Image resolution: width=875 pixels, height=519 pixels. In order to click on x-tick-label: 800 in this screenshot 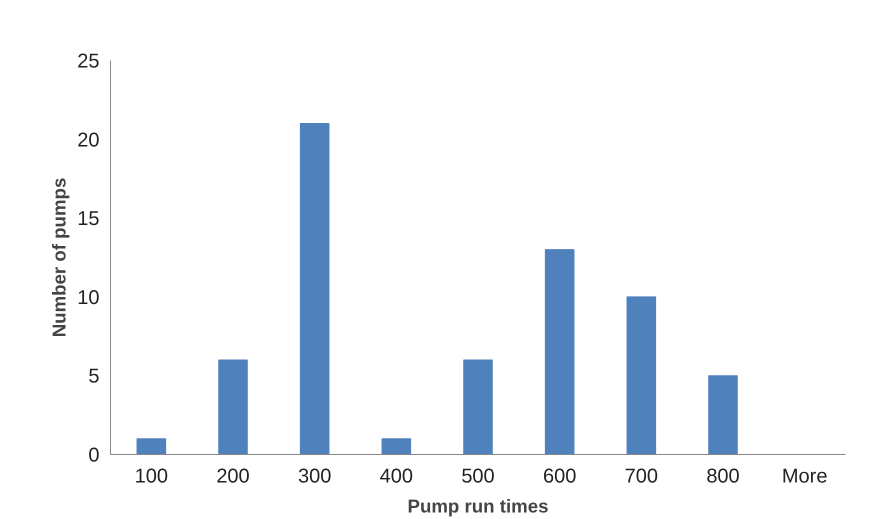, I will do `click(723, 477)`.